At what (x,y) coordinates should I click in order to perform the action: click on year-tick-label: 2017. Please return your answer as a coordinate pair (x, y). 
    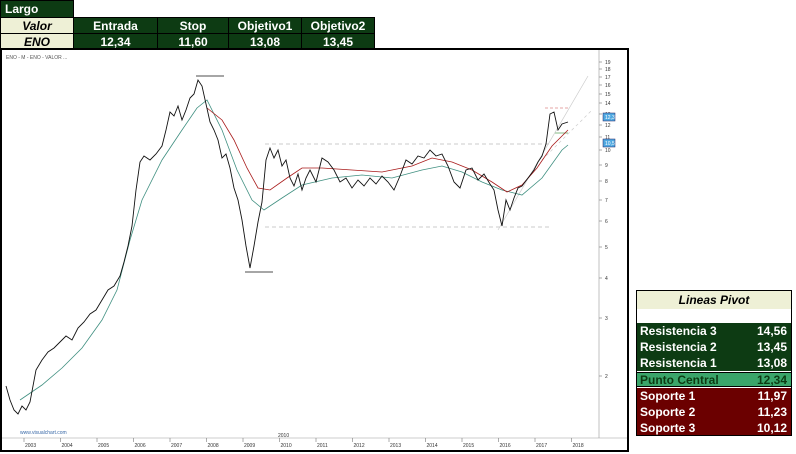
    Looking at the image, I should click on (541, 446).